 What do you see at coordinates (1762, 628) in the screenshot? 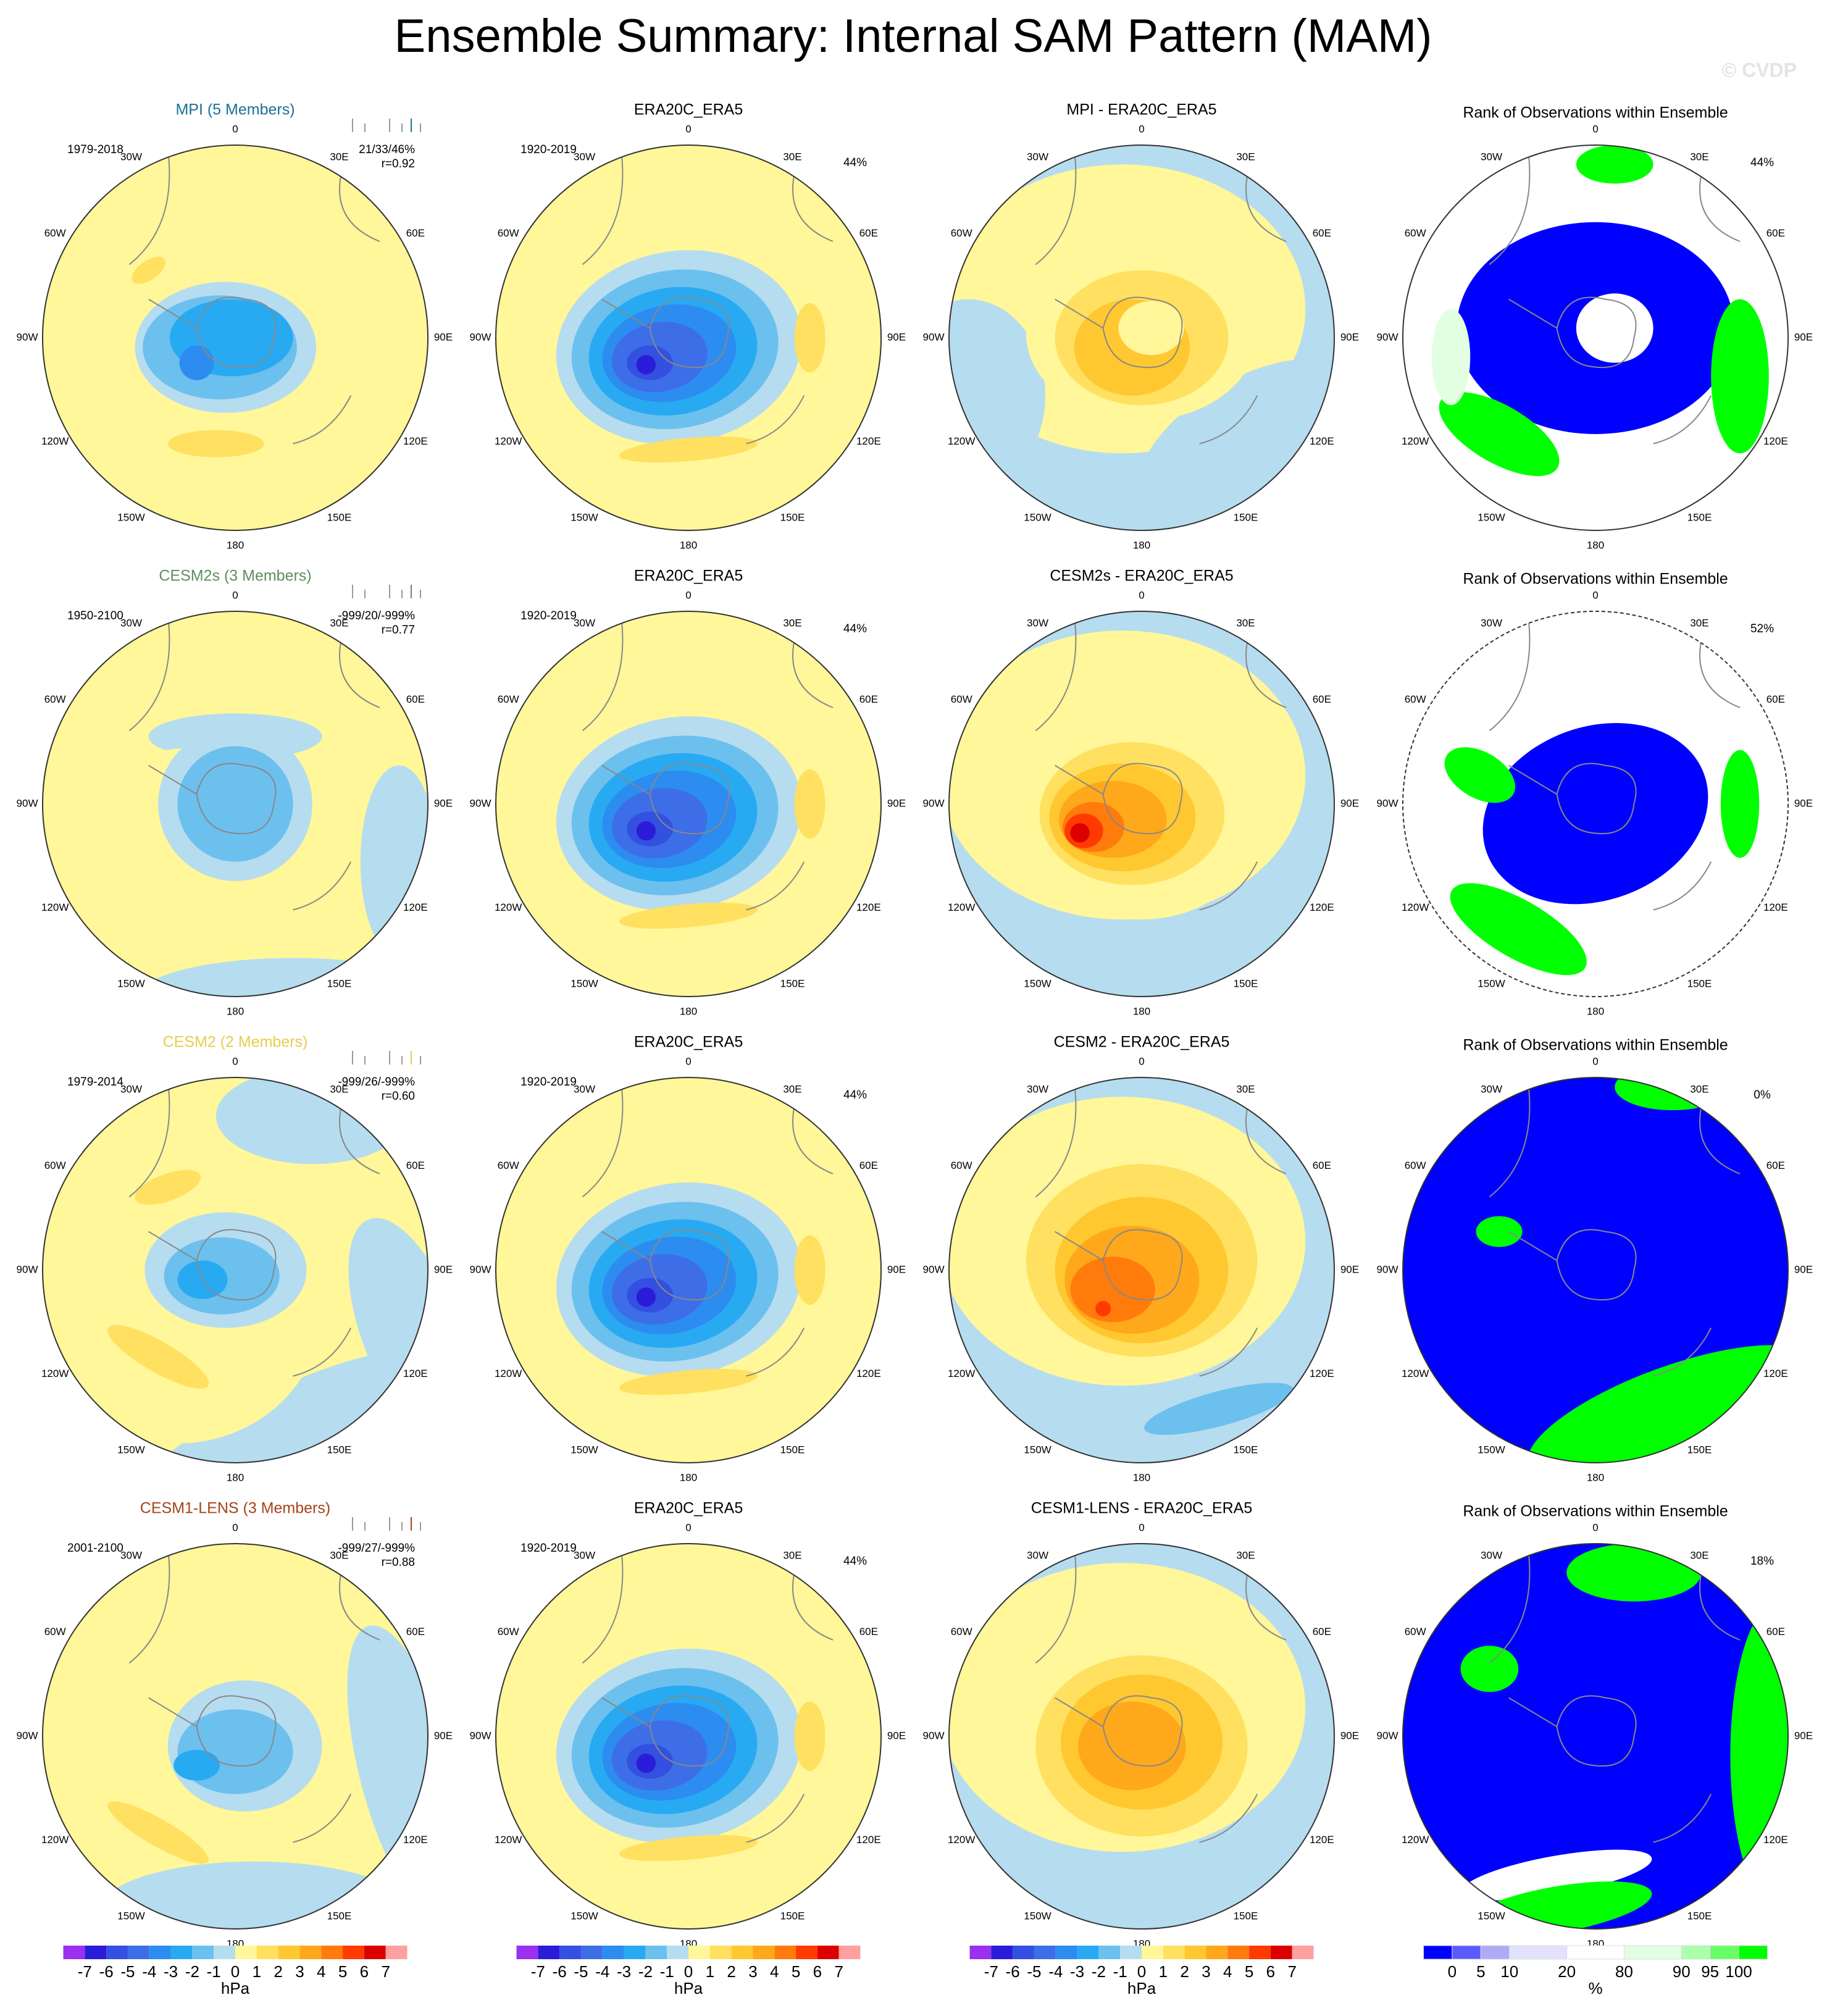
I see `percent: 52%` at bounding box center [1762, 628].